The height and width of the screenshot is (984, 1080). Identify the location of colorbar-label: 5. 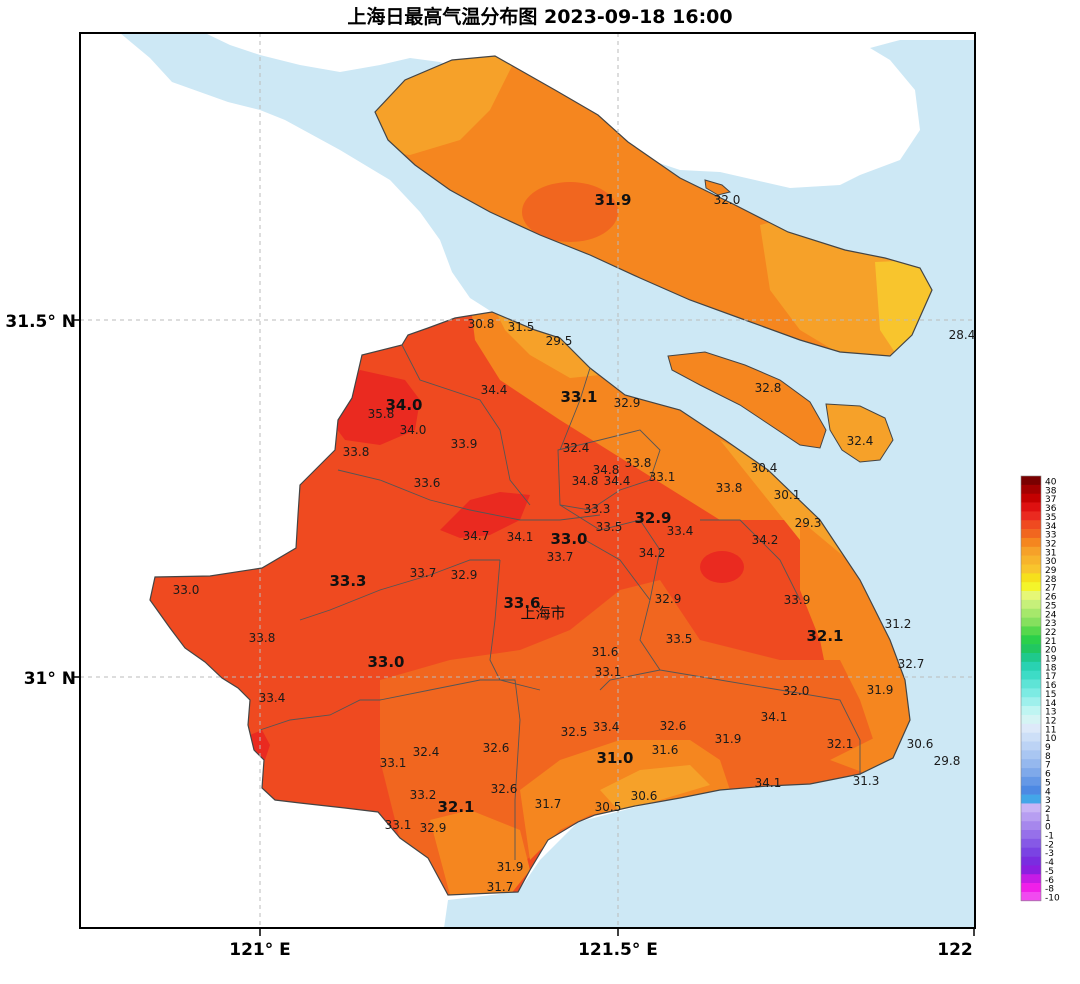
(1048, 783).